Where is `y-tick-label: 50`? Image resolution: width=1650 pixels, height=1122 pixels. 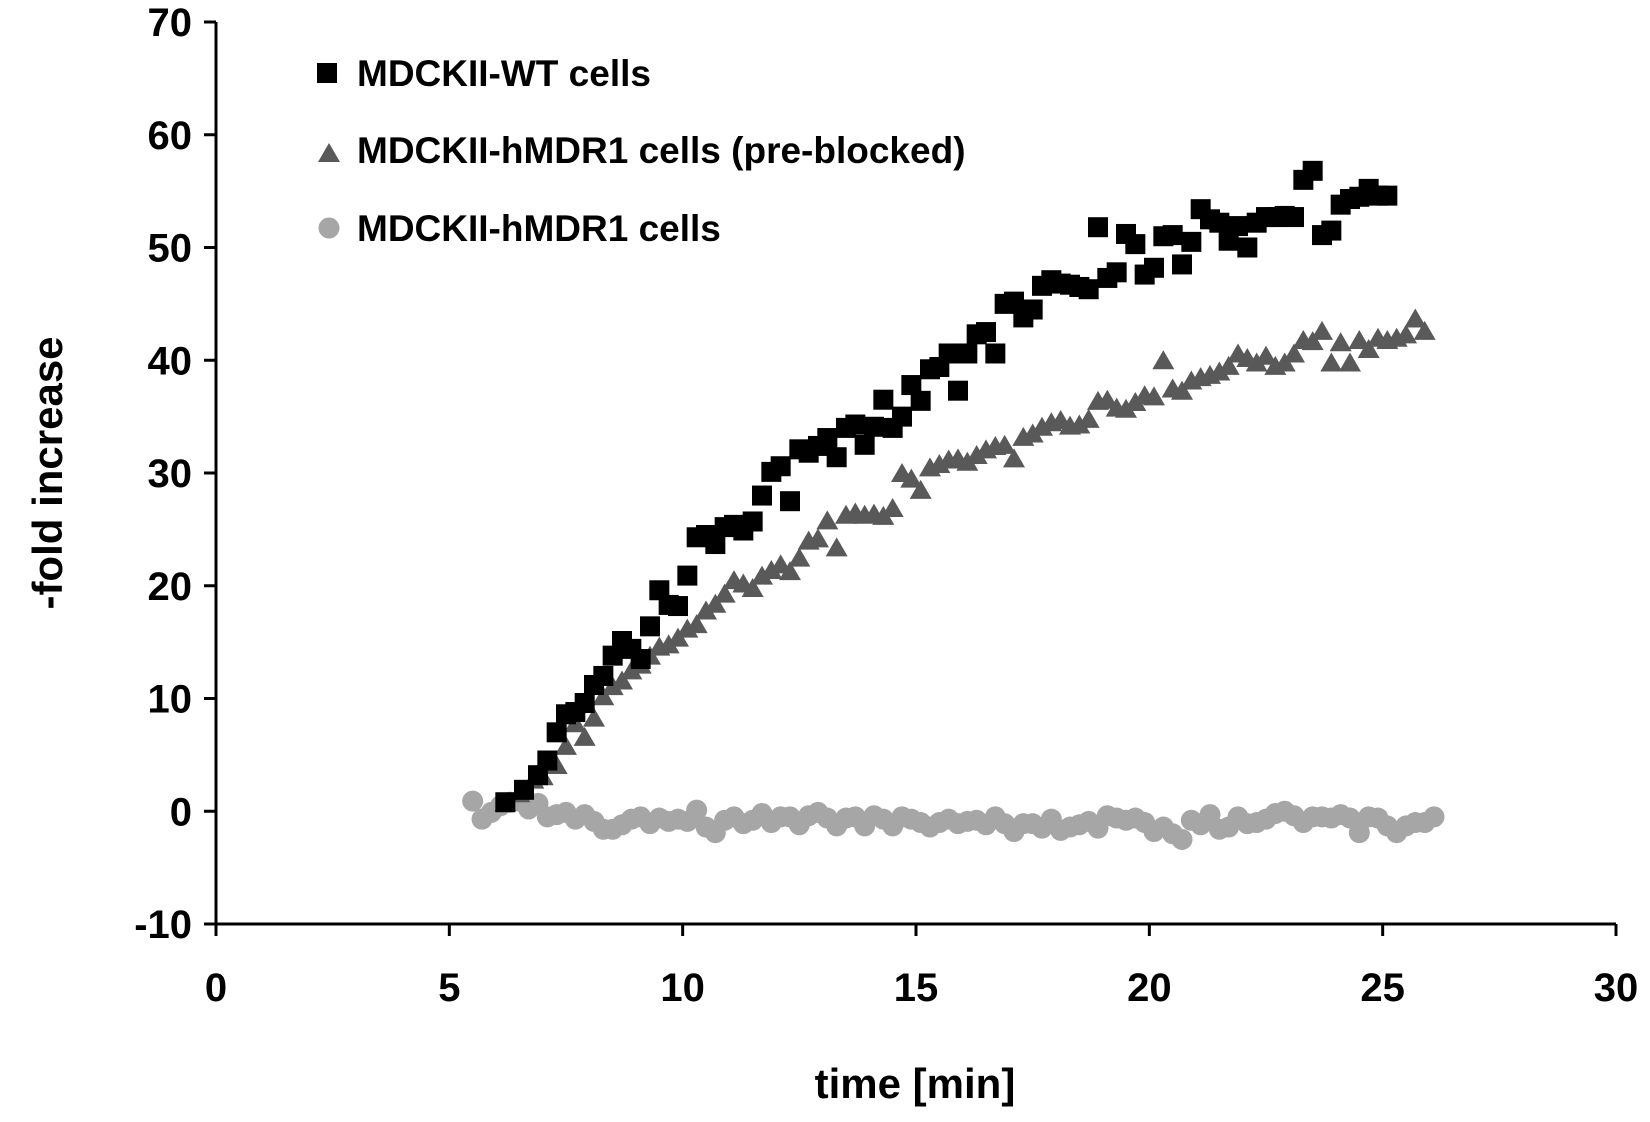
y-tick-label: 50 is located at coordinates (170, 249).